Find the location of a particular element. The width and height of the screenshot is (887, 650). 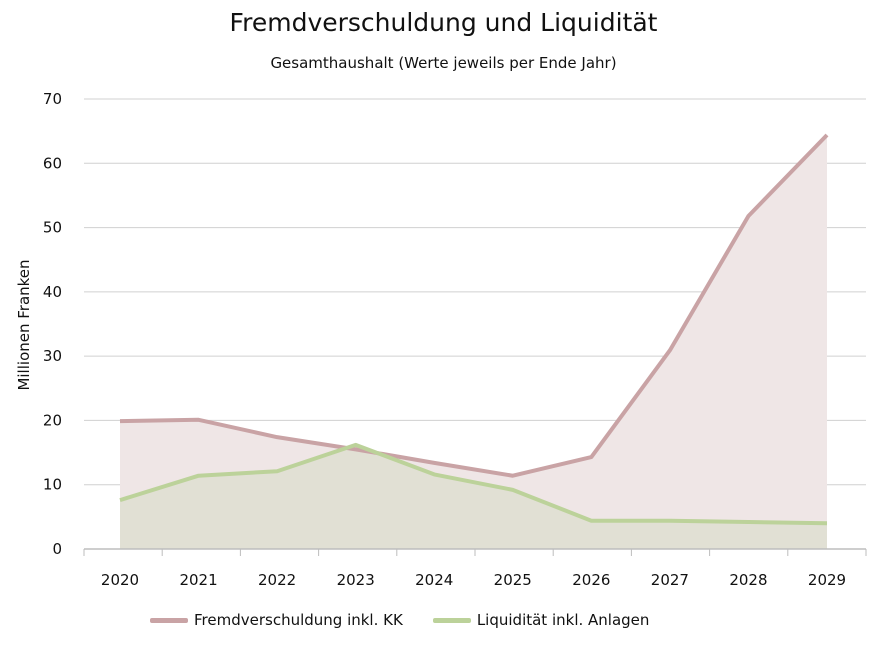

legend-swatch-debt is located at coordinates (169, 620).